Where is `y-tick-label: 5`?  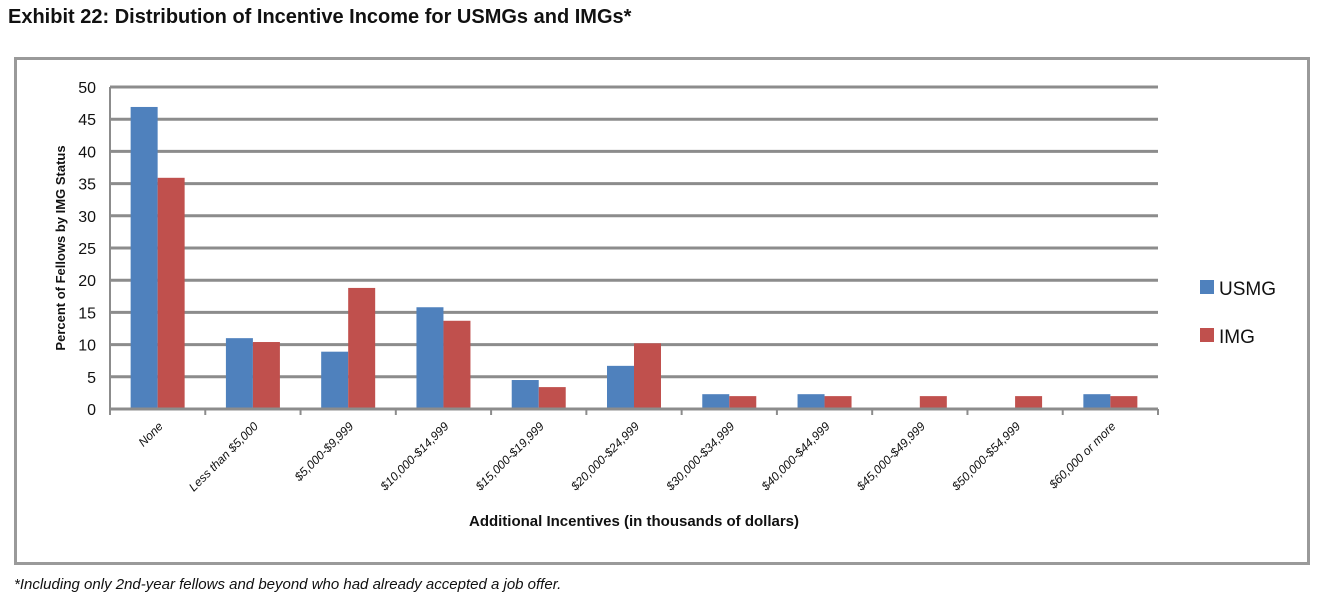
y-tick-label: 5 is located at coordinates (91, 378).